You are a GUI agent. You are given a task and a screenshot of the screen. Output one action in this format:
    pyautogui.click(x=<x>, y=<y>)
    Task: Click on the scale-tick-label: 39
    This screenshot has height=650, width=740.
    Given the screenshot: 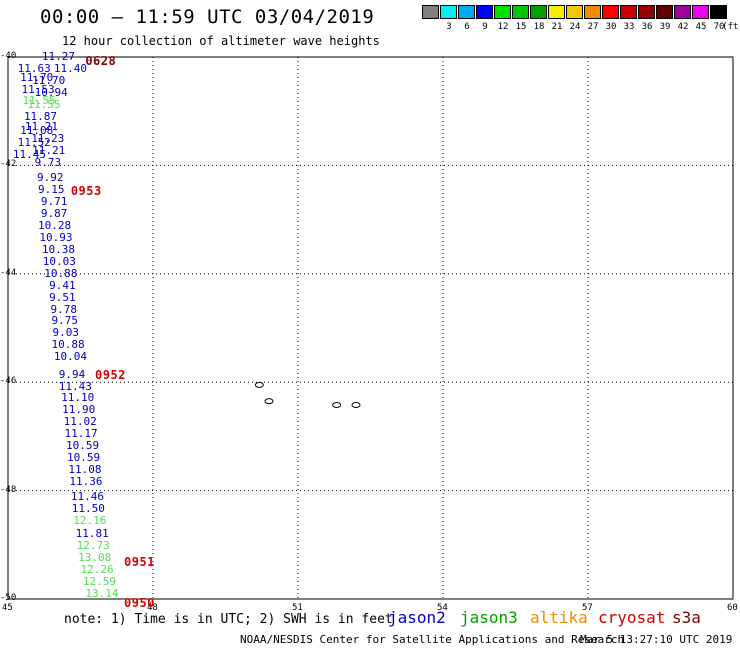 What is the action you would take?
    pyautogui.click(x=665, y=27)
    